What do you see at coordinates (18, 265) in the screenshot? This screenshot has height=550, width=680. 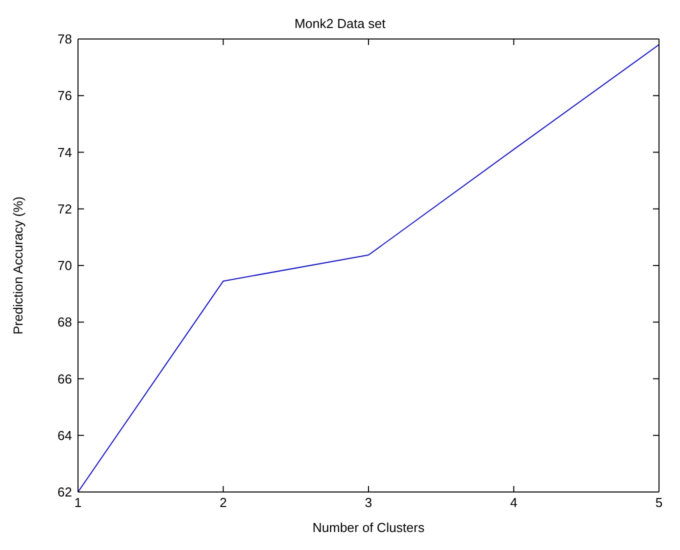 I see `y-axis-title: Prediction Accuracy (%)` at bounding box center [18, 265].